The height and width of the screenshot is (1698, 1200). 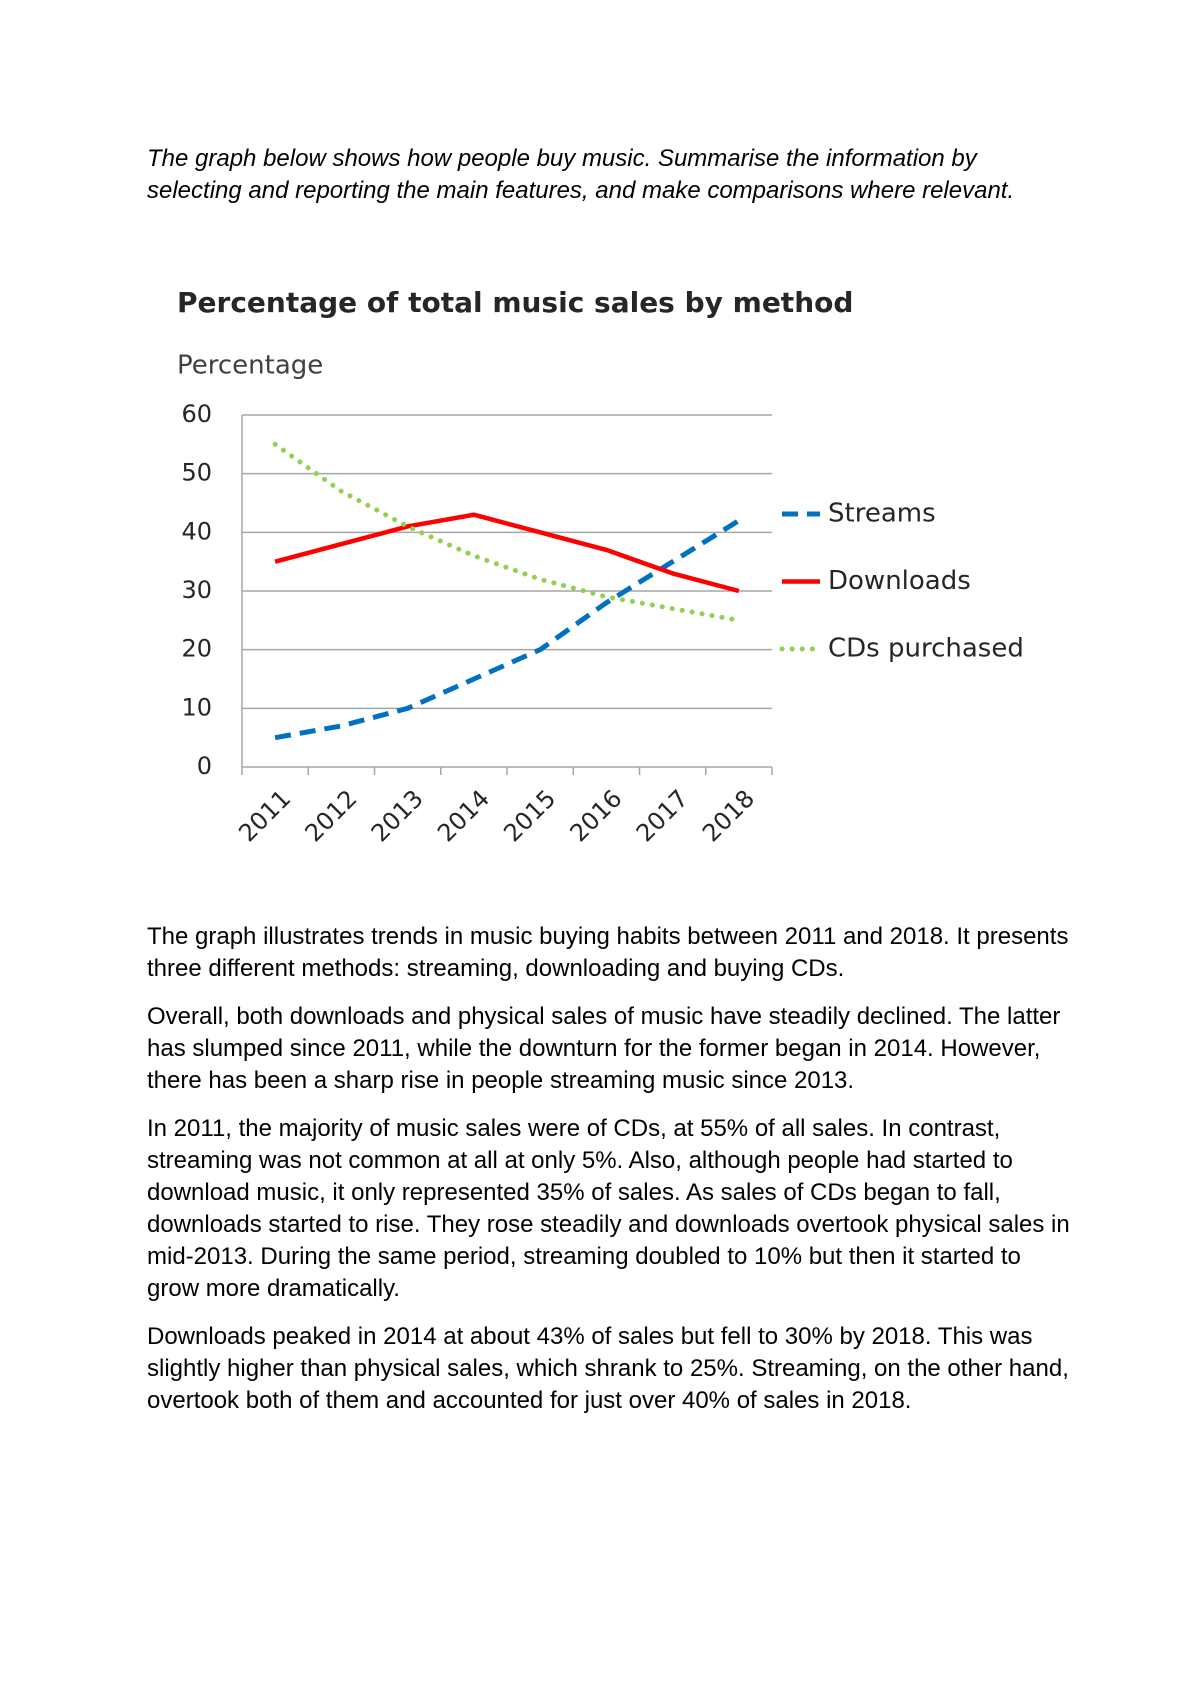 What do you see at coordinates (397, 815) in the screenshot?
I see `x-tick-label: 2013` at bounding box center [397, 815].